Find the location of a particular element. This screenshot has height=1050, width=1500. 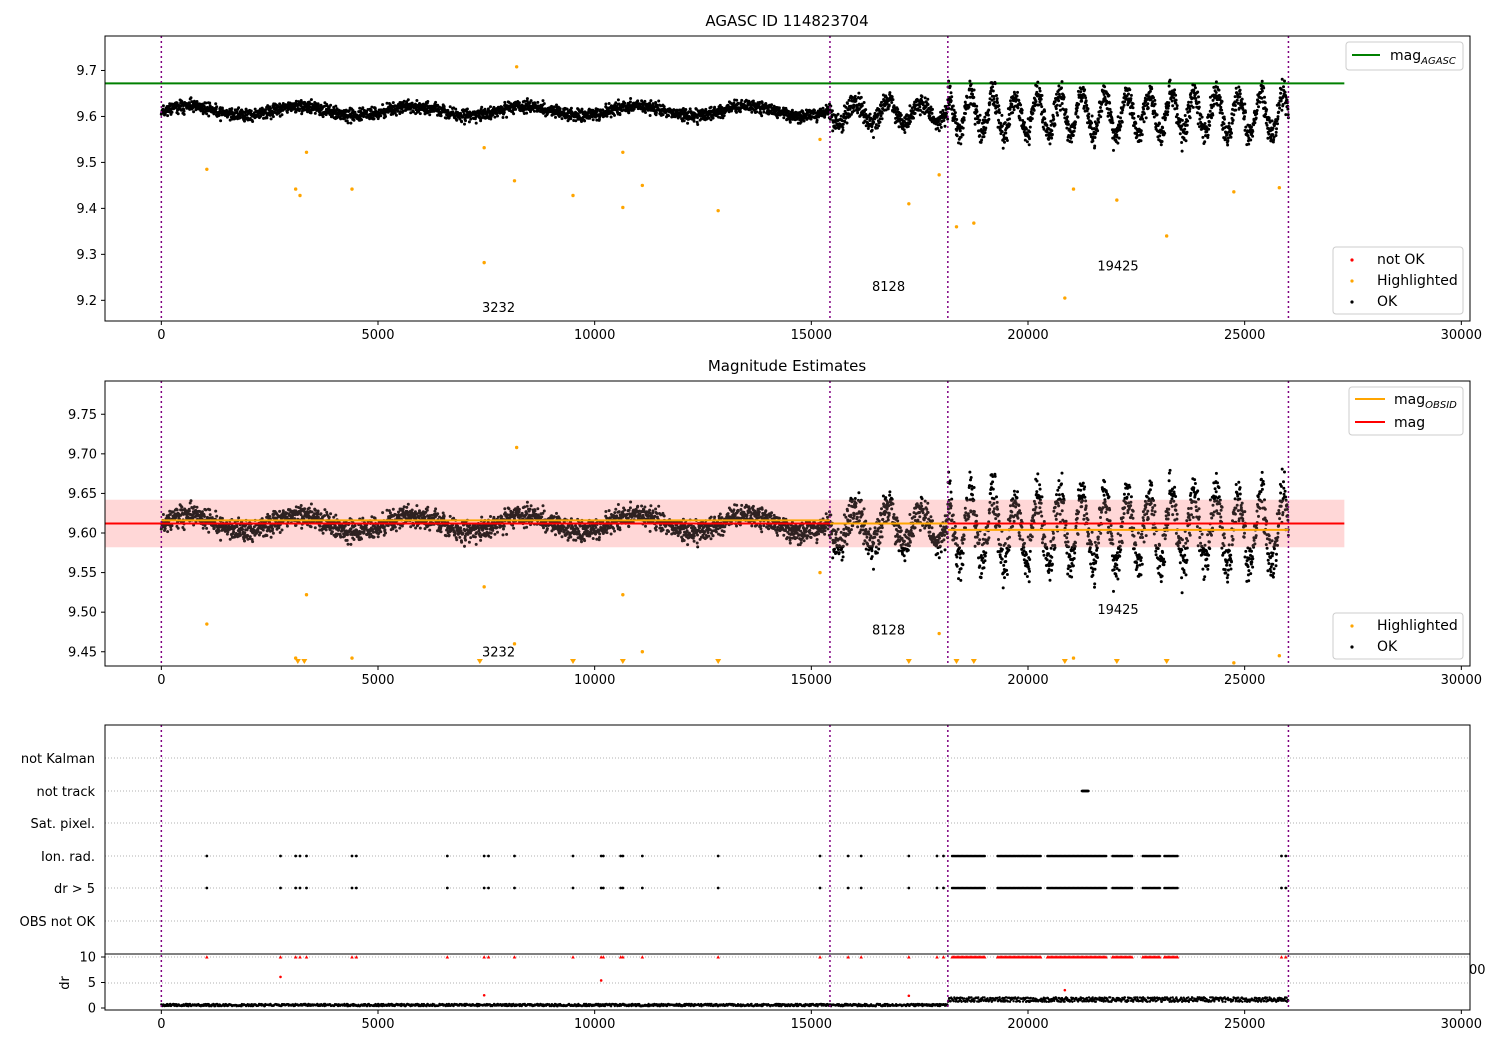

obsid-annotation: 19425 is located at coordinates (1117, 266).